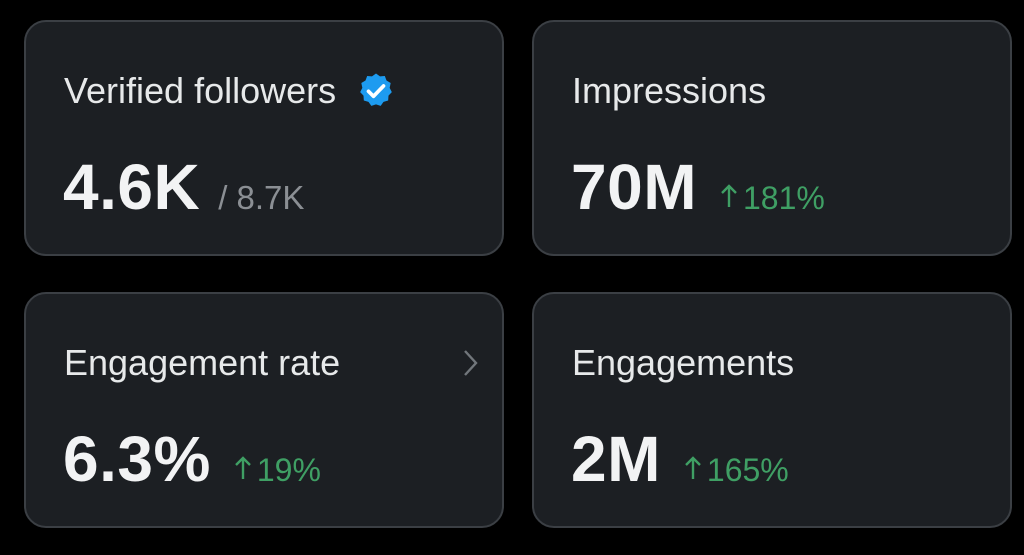 This screenshot has height=555, width=1024. I want to click on chevron-right, so click(470, 363).